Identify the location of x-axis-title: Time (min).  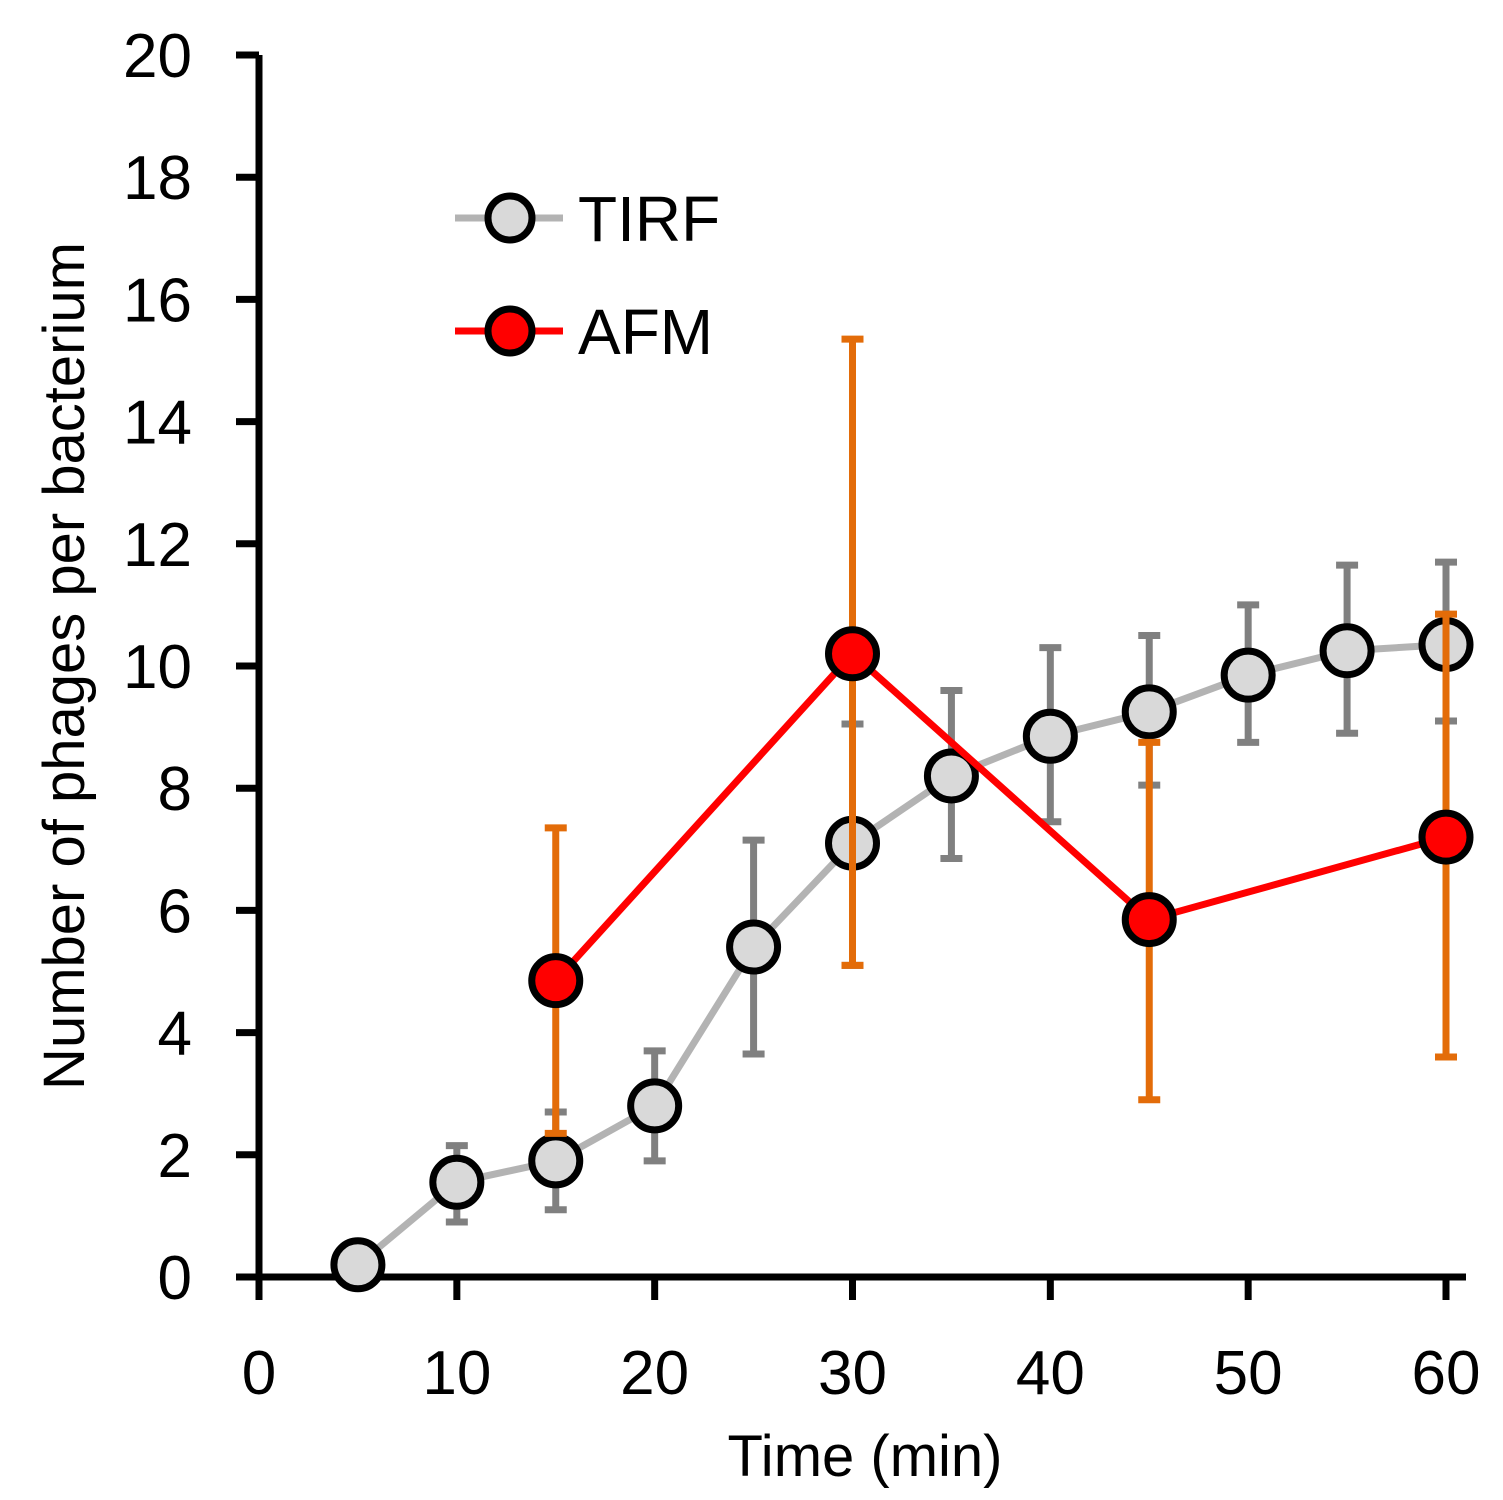
(865, 1456).